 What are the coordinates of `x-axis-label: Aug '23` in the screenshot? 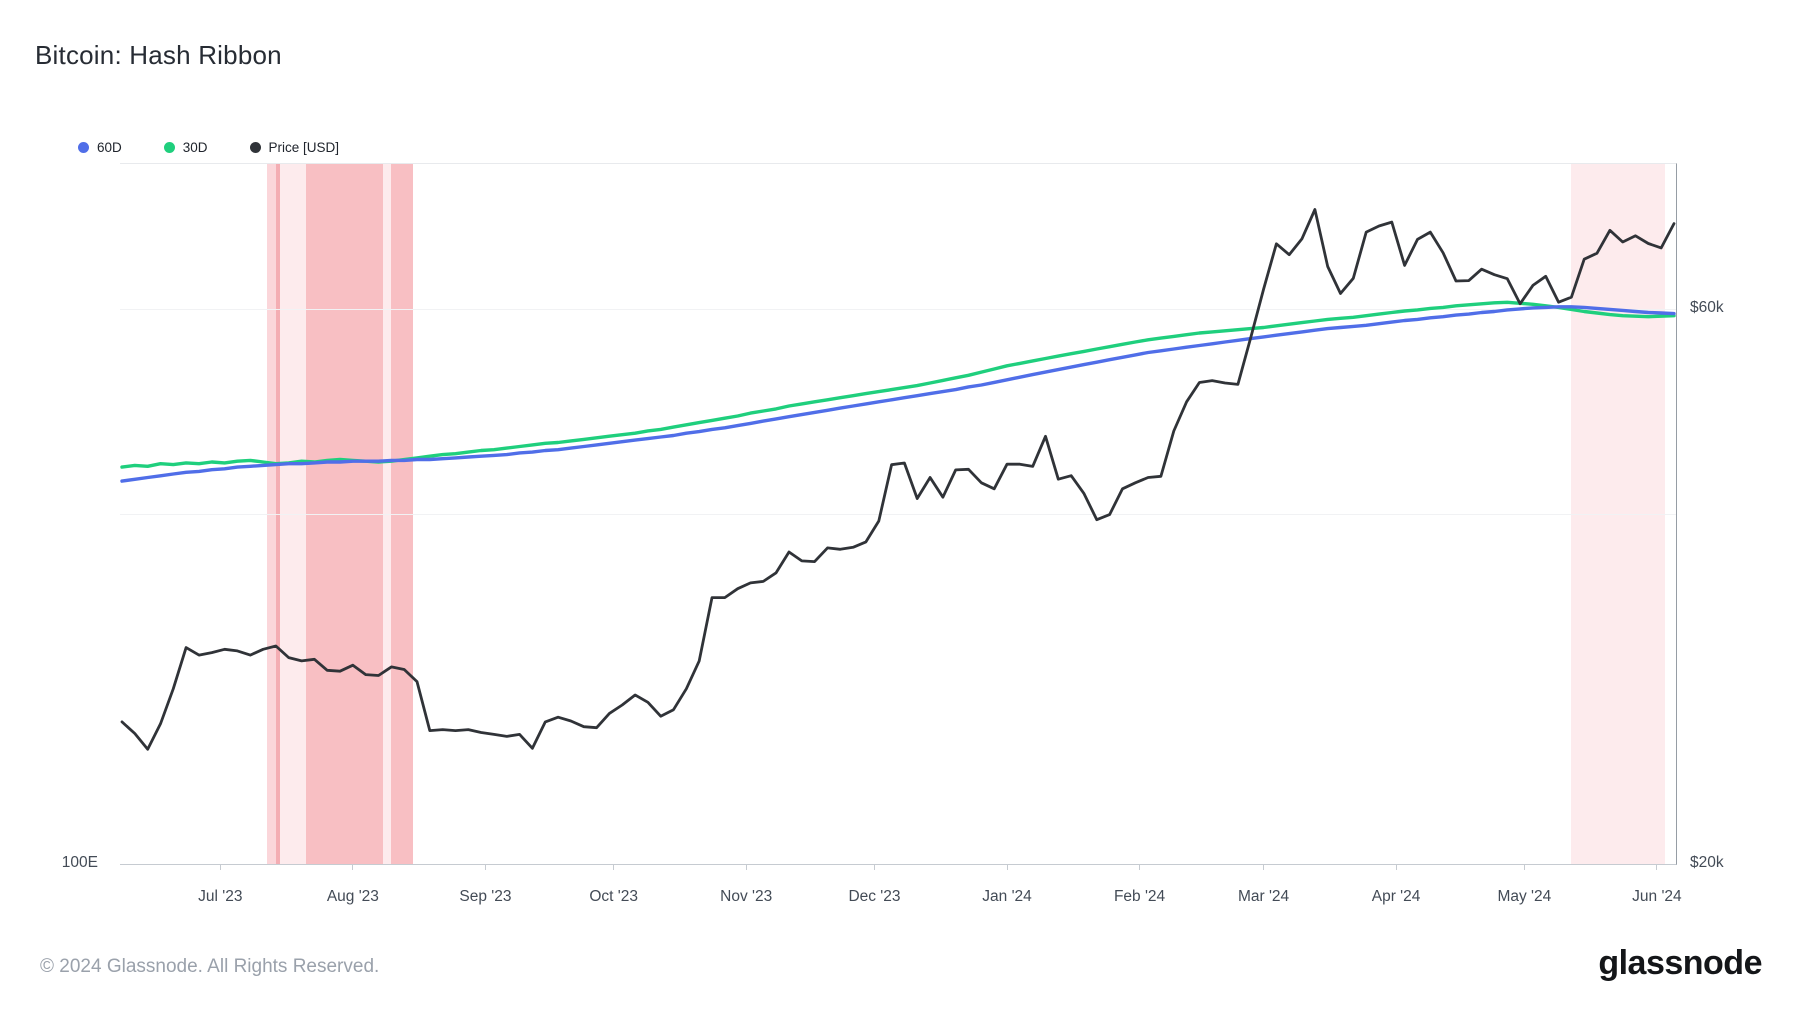 It's located at (352, 896).